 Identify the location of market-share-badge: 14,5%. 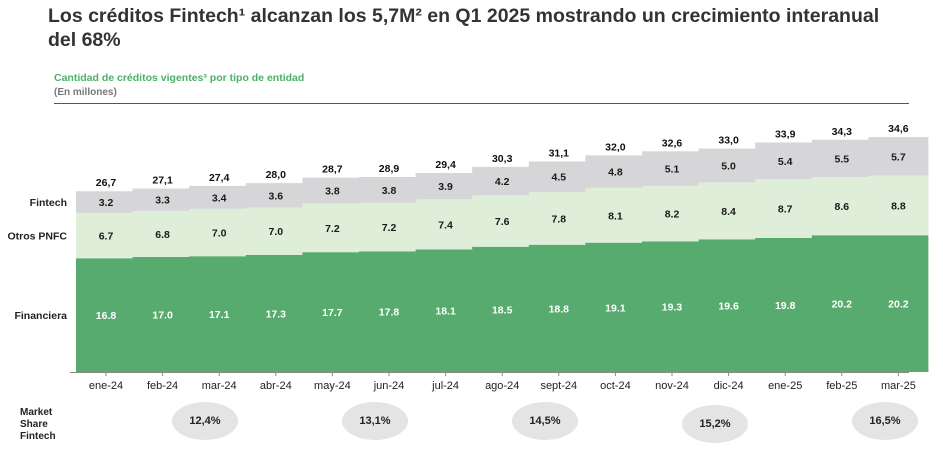
(545, 421).